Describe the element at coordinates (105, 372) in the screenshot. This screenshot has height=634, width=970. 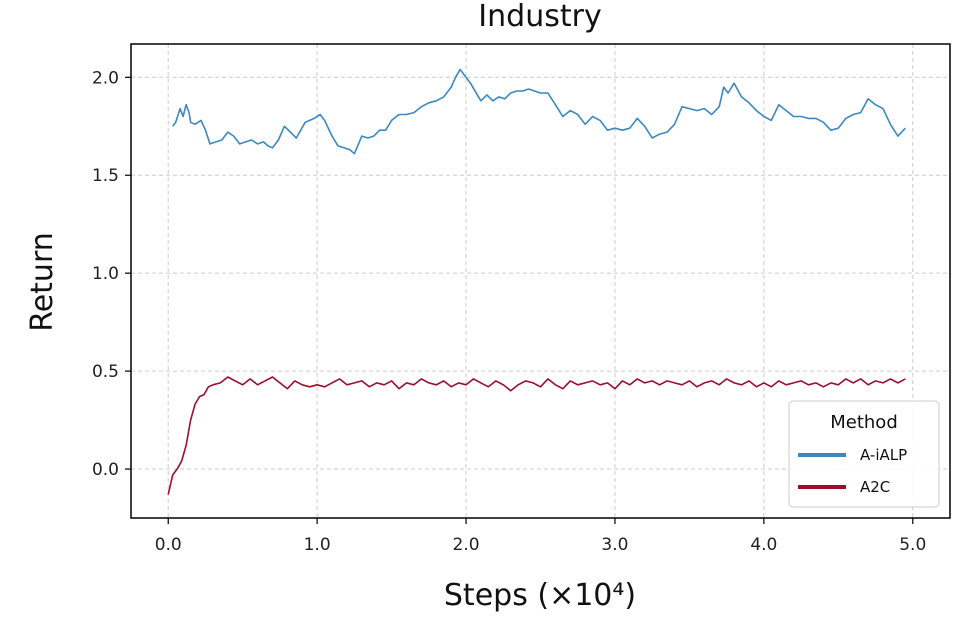
I see `y-tick-label: 0.5` at that location.